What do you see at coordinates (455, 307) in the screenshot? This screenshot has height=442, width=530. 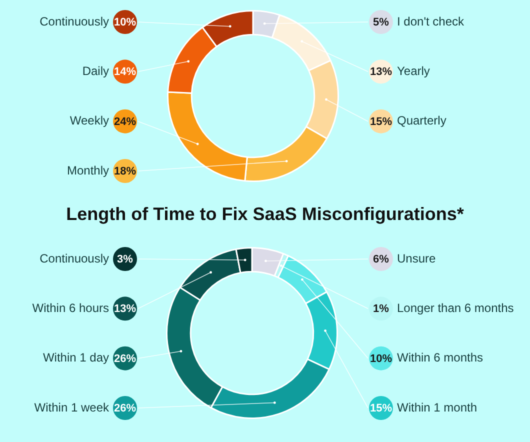 I see `slice-label: Longer than 6 months` at bounding box center [455, 307].